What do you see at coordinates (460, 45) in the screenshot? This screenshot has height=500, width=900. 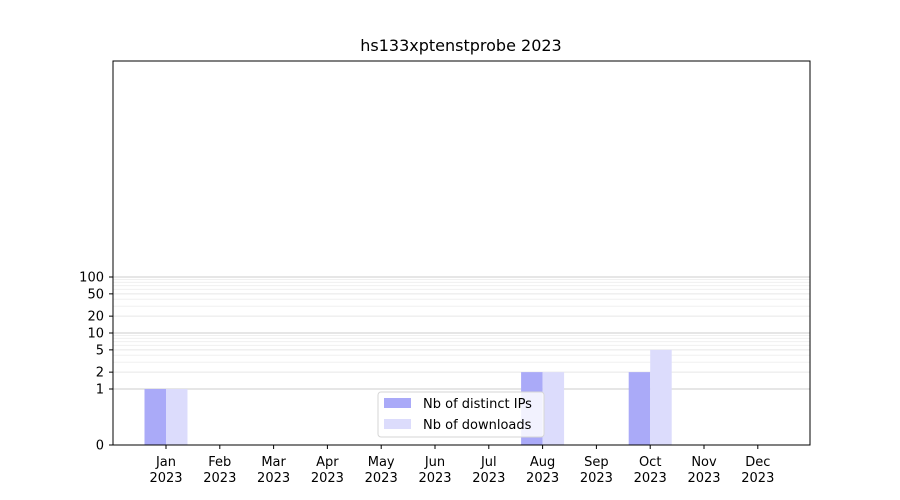 I see `chart-title: hs133xptenstprobe 2023` at bounding box center [460, 45].